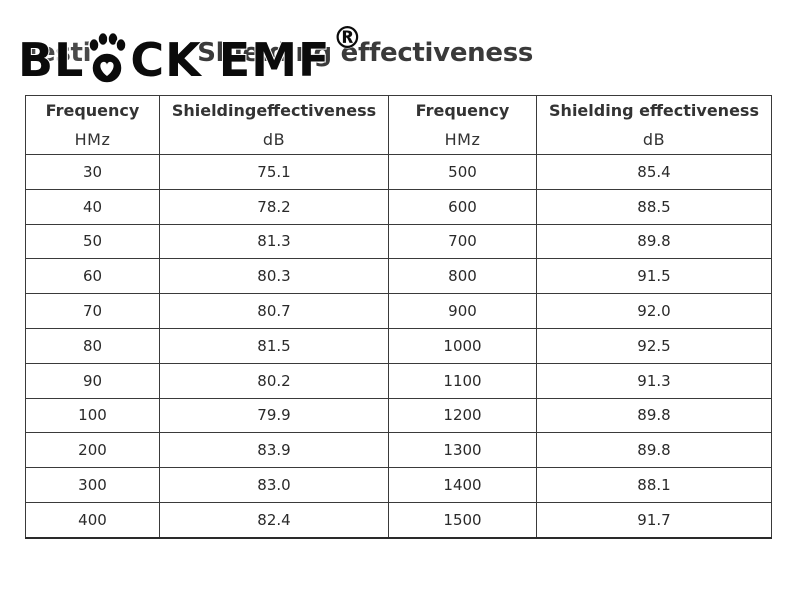  I want to click on frequency-cell: 1100, so click(462, 380).